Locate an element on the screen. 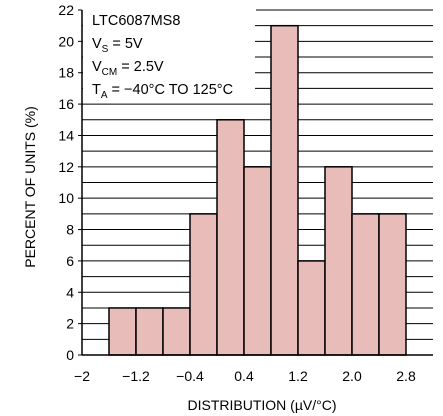 Image resolution: width=443 pixels, height=416 pixels. y-tick-label: 6 is located at coordinates (70, 261).